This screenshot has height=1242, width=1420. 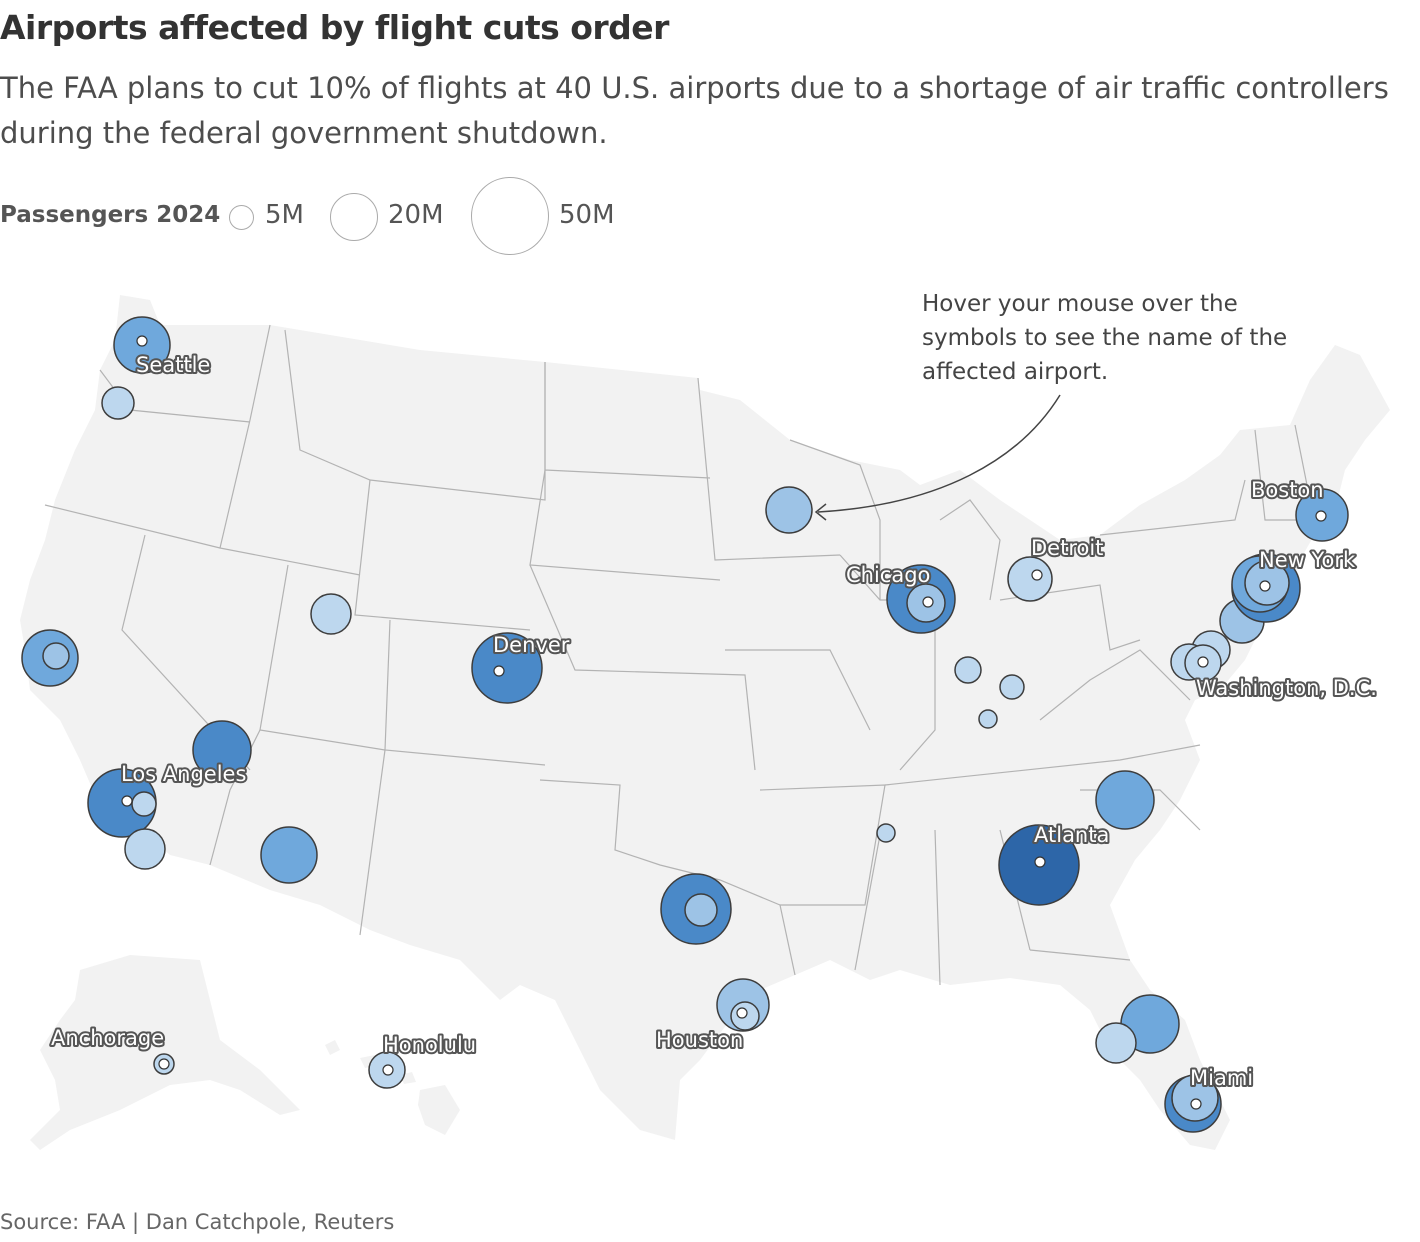 I want to click on city-dot-denver, so click(x=499, y=671).